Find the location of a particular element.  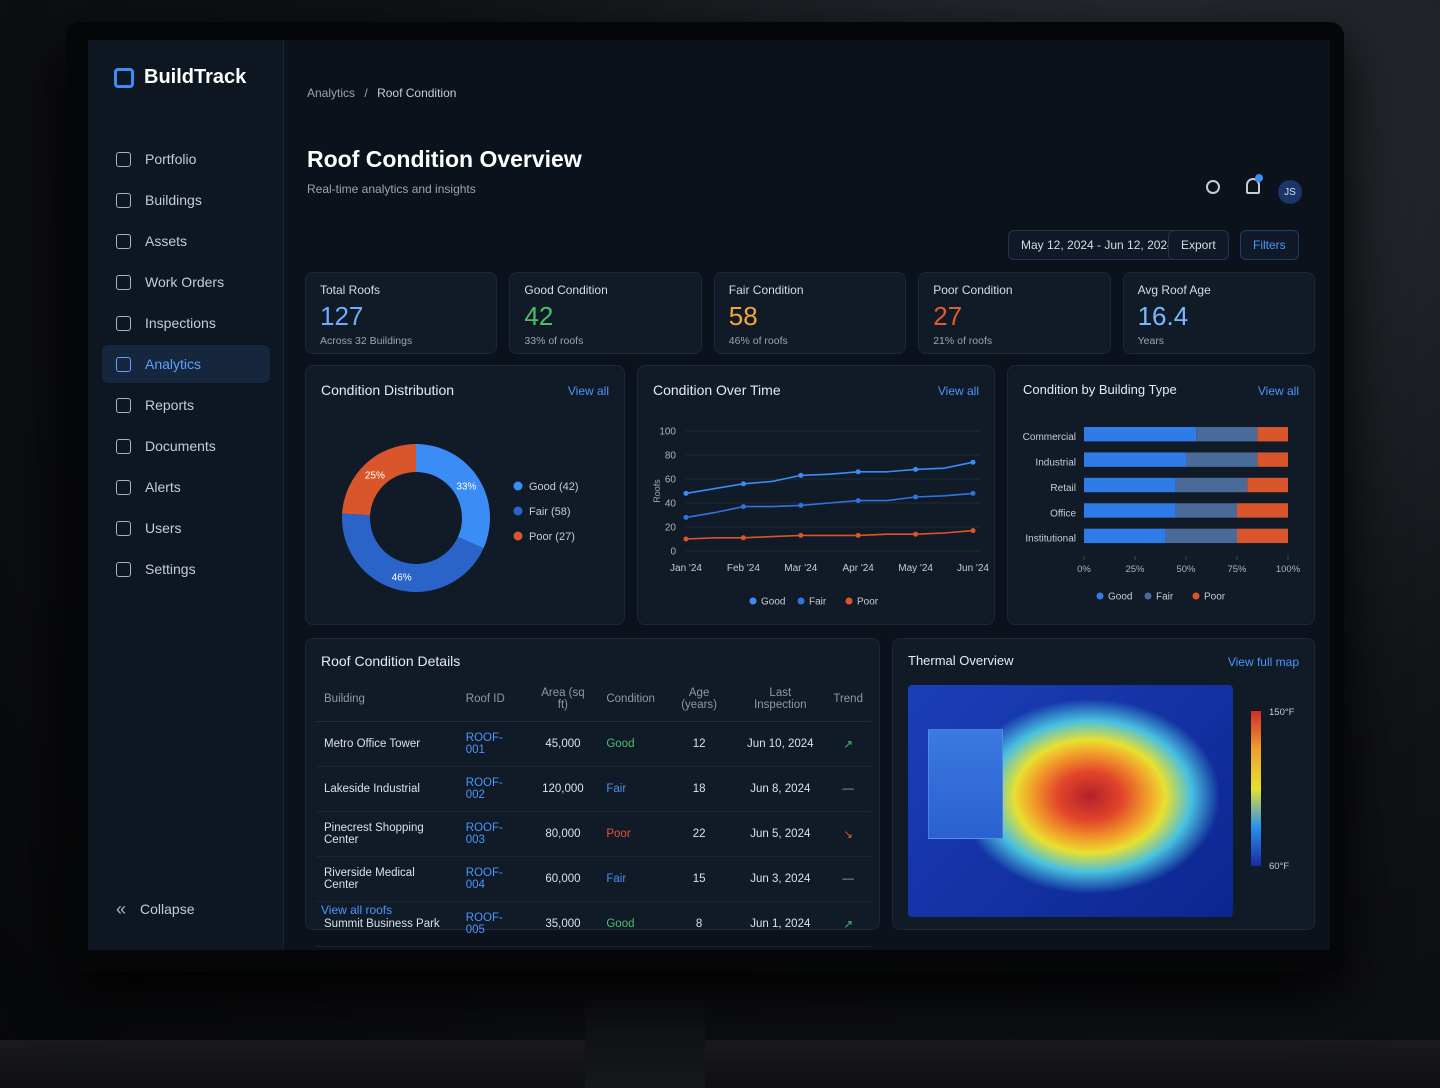

nav-label: Buildings is located at coordinates (173, 200).